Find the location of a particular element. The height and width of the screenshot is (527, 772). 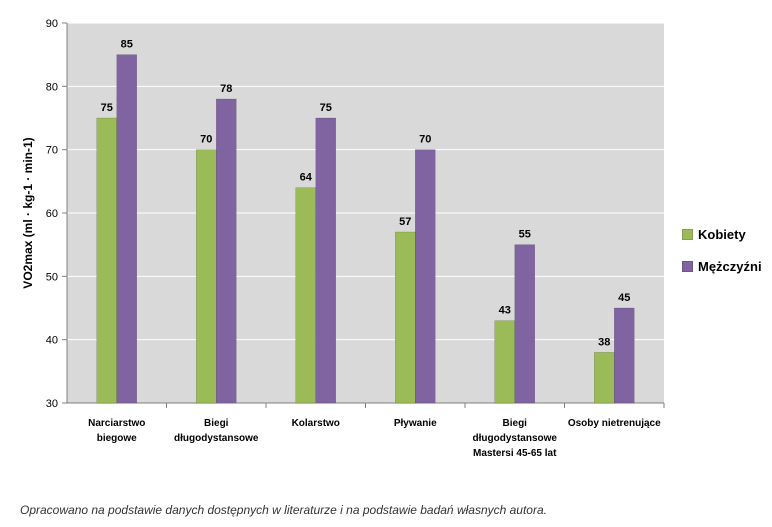

data-label: 57 is located at coordinates (405, 222).